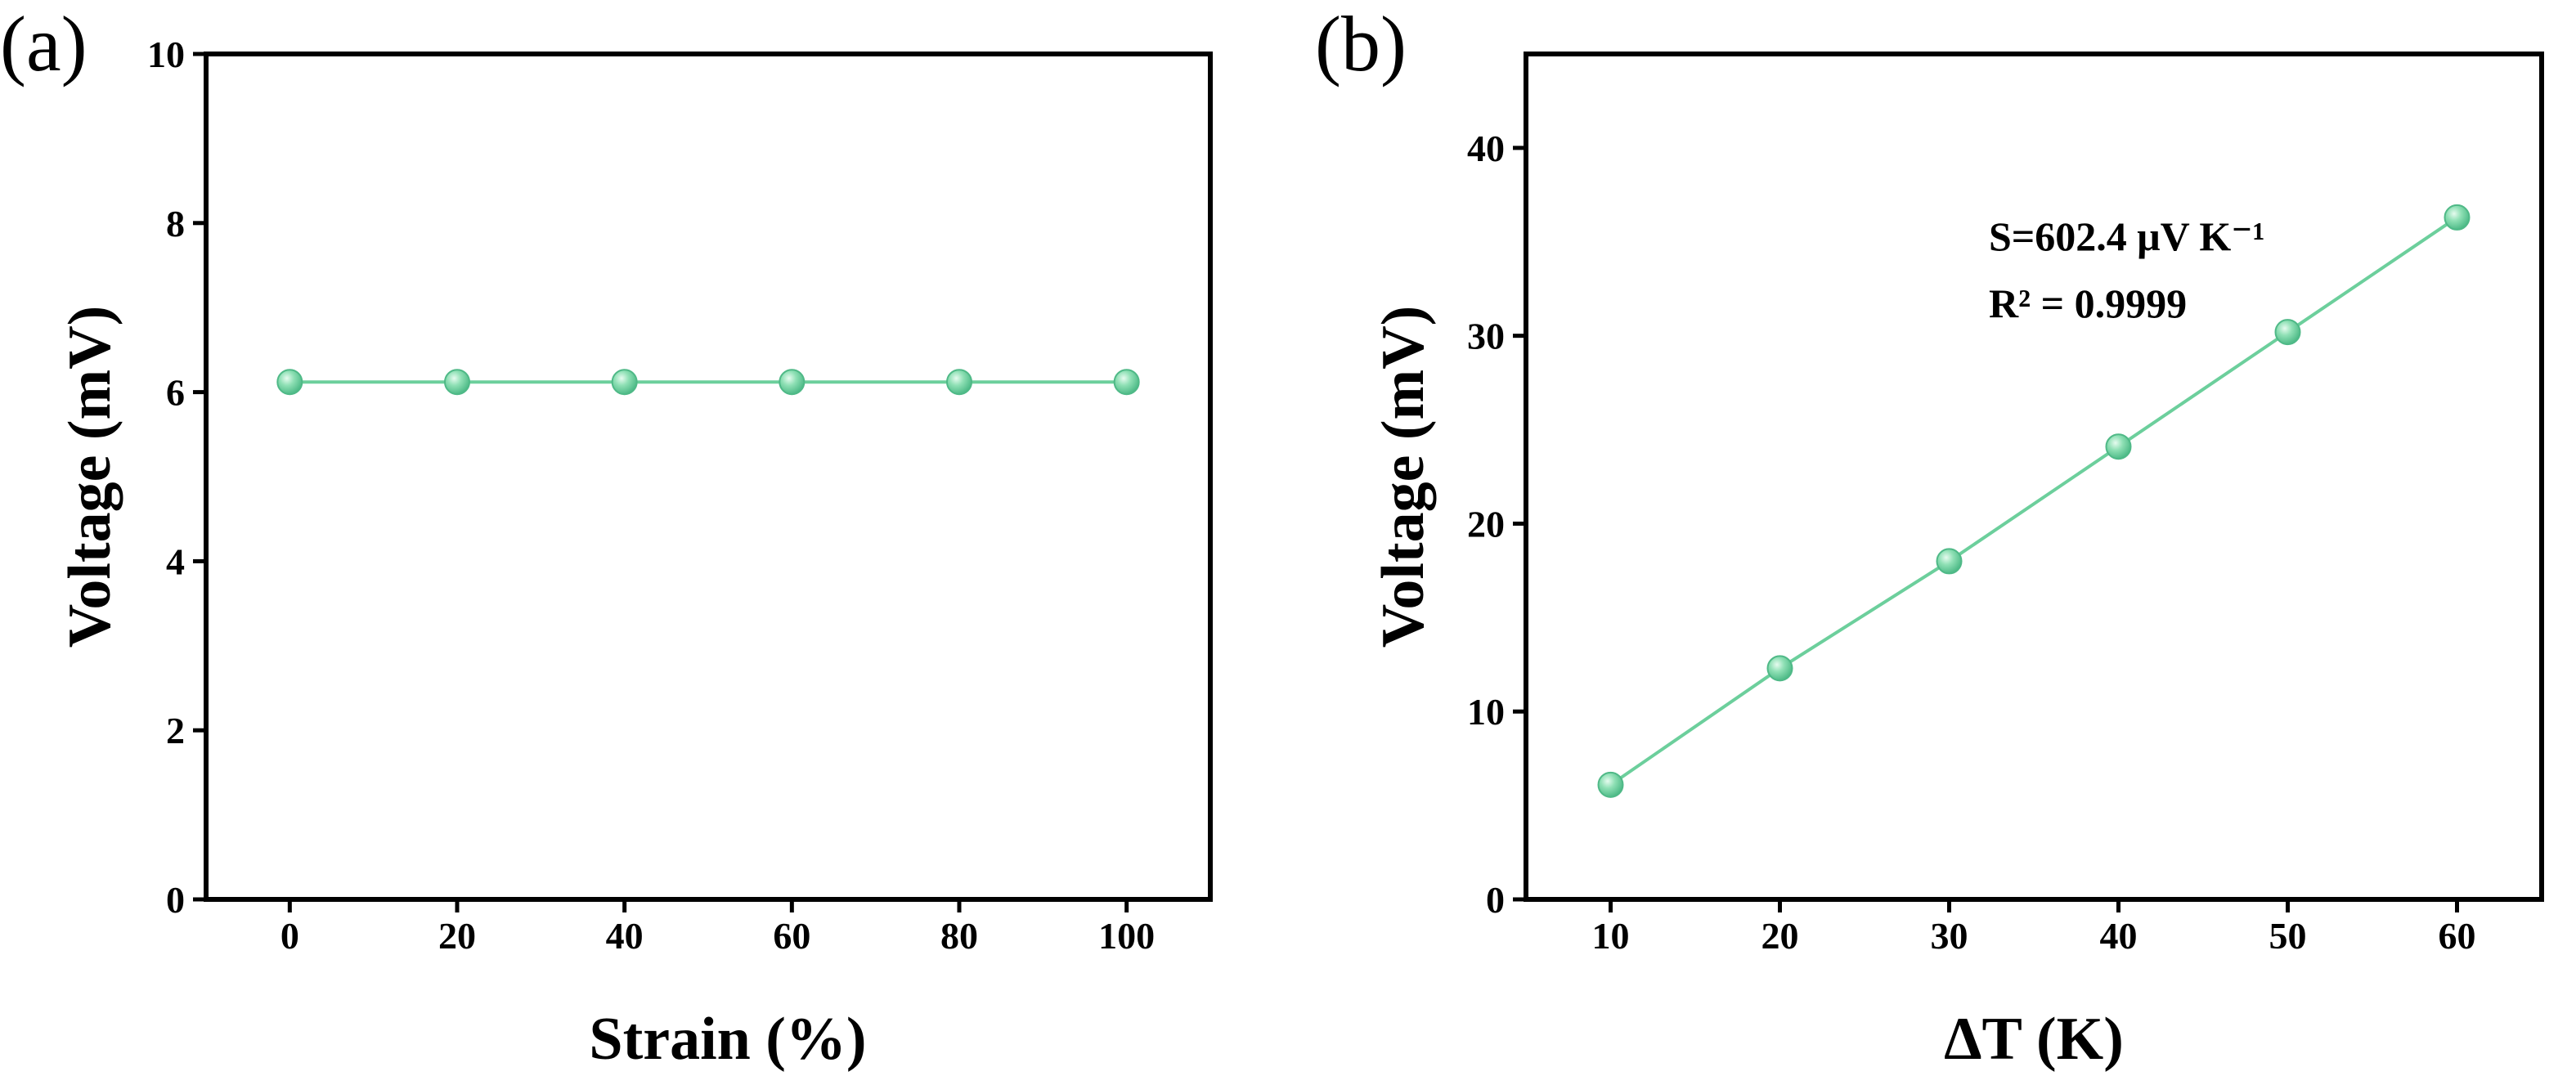 The image size is (2576, 1076). I want to click on panel-b-y-tick-label: 10, so click(1486, 712).